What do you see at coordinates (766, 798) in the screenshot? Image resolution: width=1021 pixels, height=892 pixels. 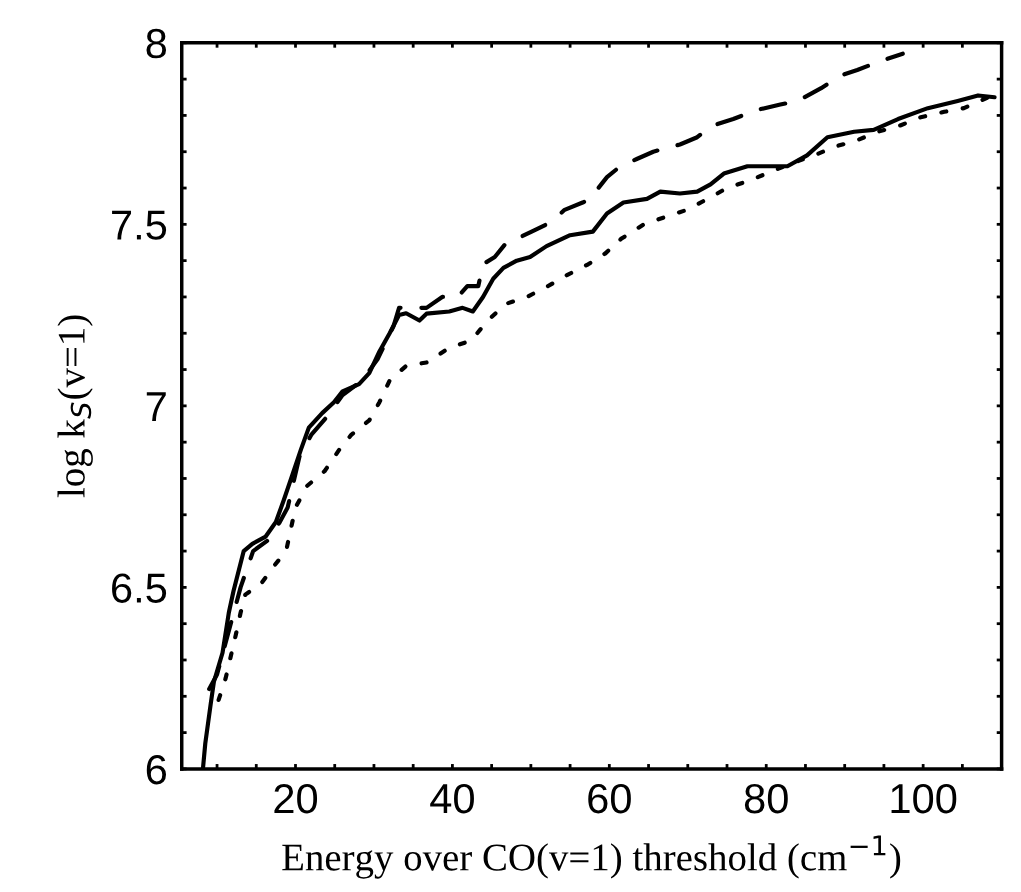 I see `x-tick-label: 80` at bounding box center [766, 798].